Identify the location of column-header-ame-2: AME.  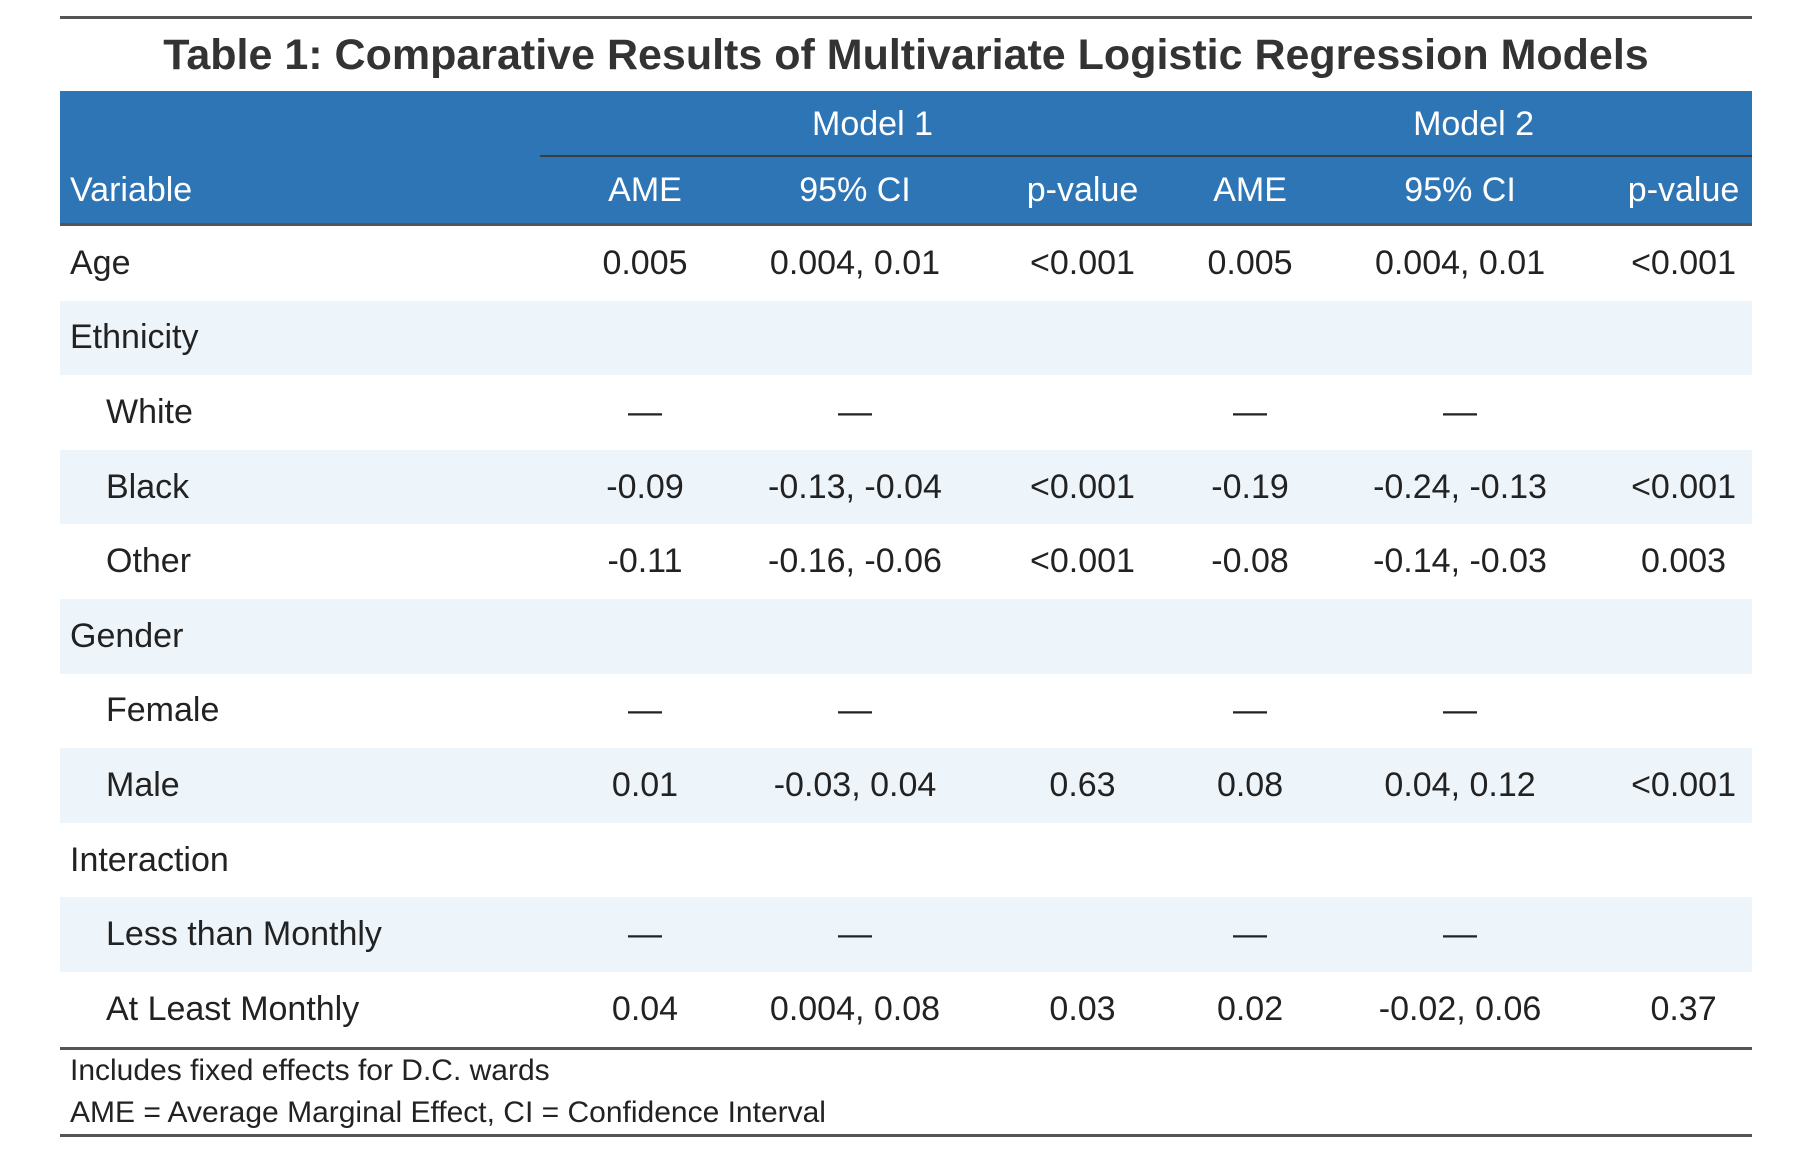
(1250, 191).